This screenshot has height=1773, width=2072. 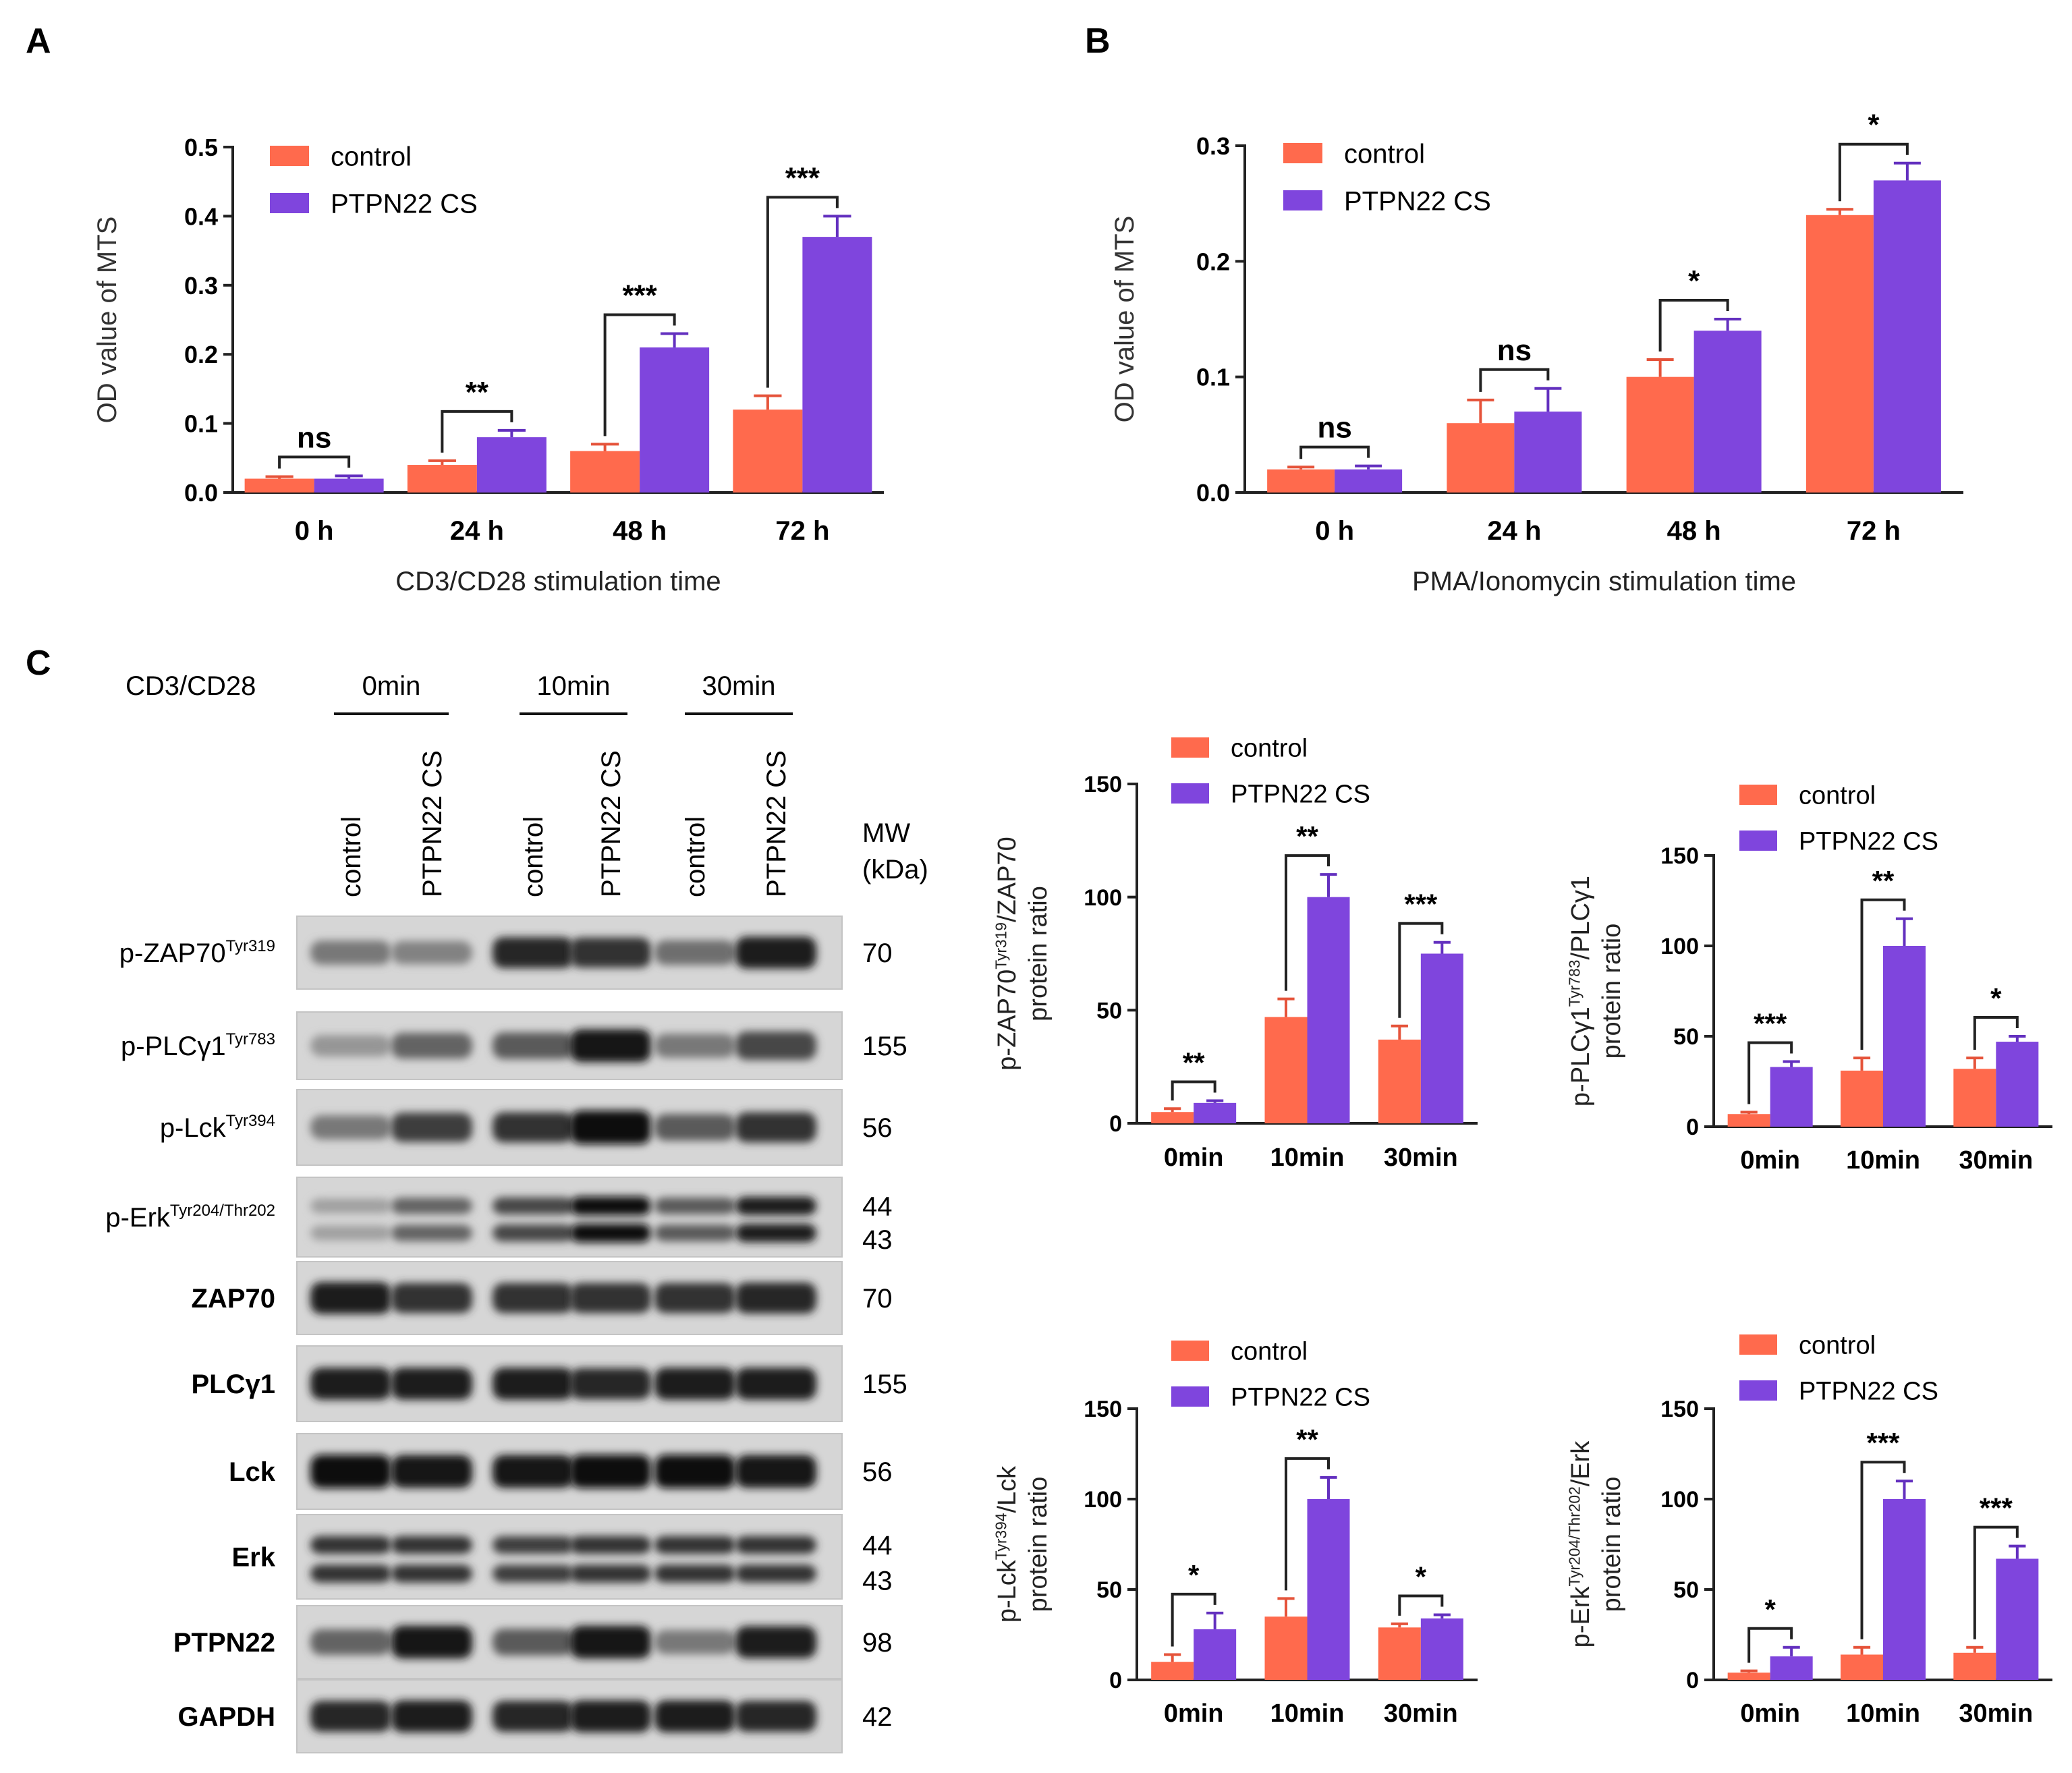 What do you see at coordinates (1213, 146) in the screenshot?
I see `y-tick-label: 0.3` at bounding box center [1213, 146].